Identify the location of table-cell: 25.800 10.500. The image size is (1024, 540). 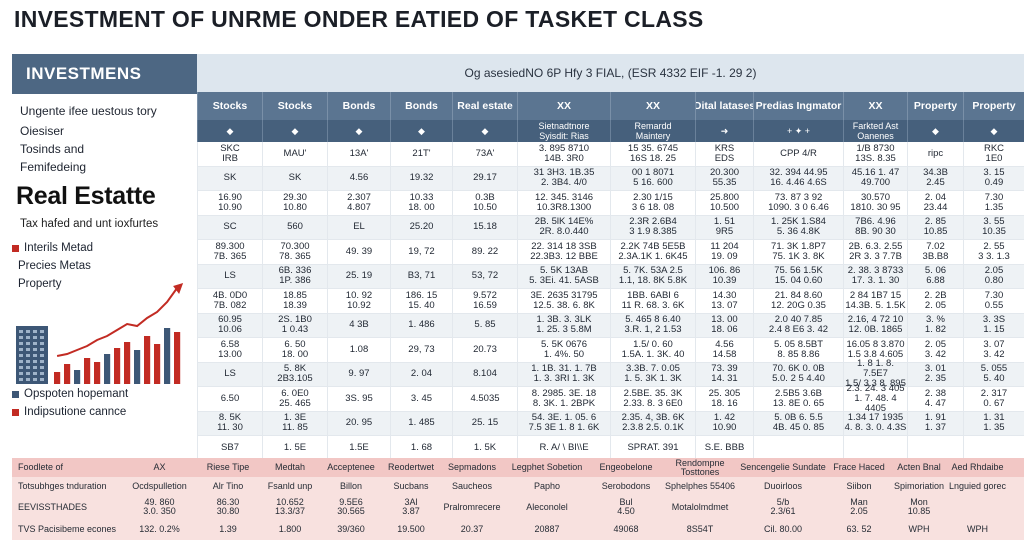
(724, 203).